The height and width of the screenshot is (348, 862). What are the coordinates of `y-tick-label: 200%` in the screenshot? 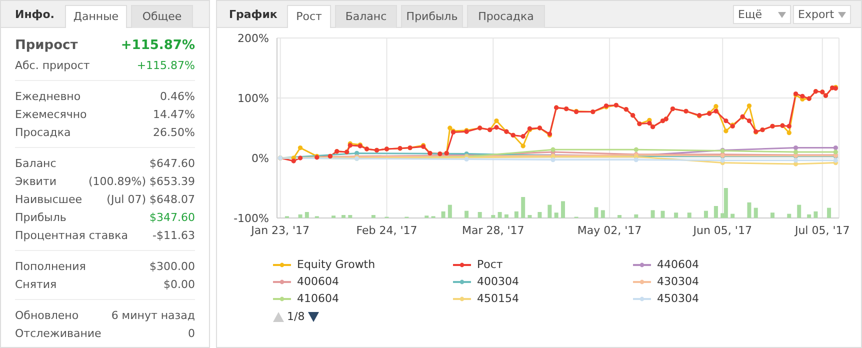 It's located at (253, 38).